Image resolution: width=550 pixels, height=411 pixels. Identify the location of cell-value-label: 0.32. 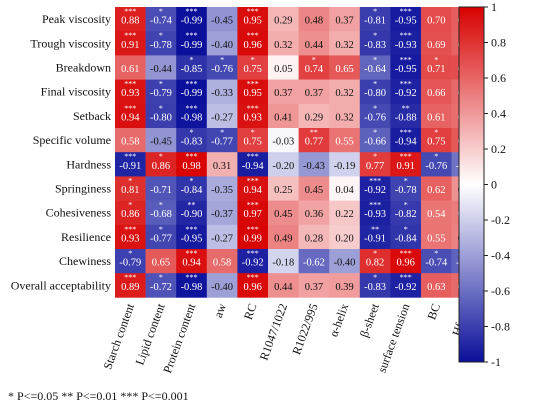
(344, 93).